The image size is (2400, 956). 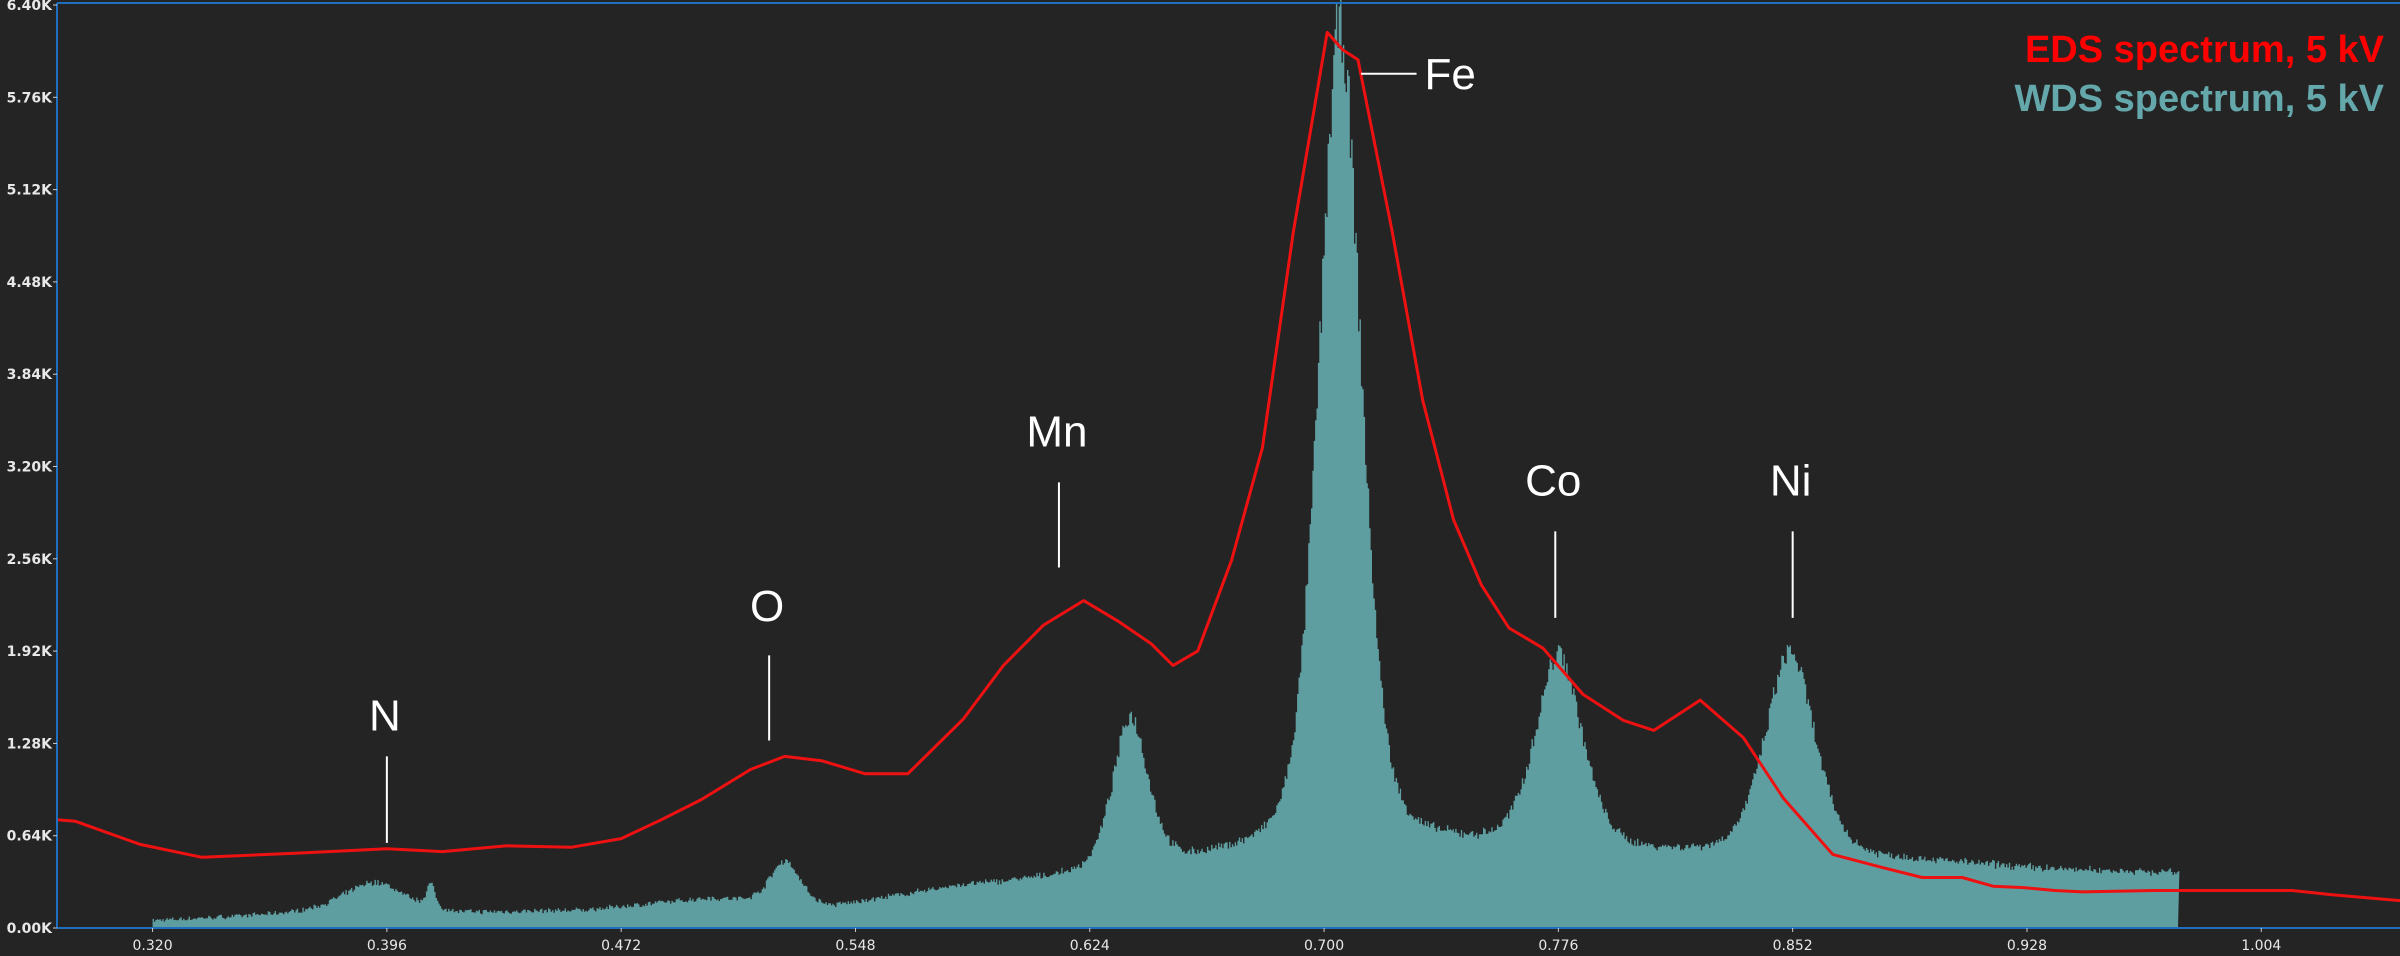 What do you see at coordinates (30, 837) in the screenshot?
I see `y-tick-label: 0.64K` at bounding box center [30, 837].